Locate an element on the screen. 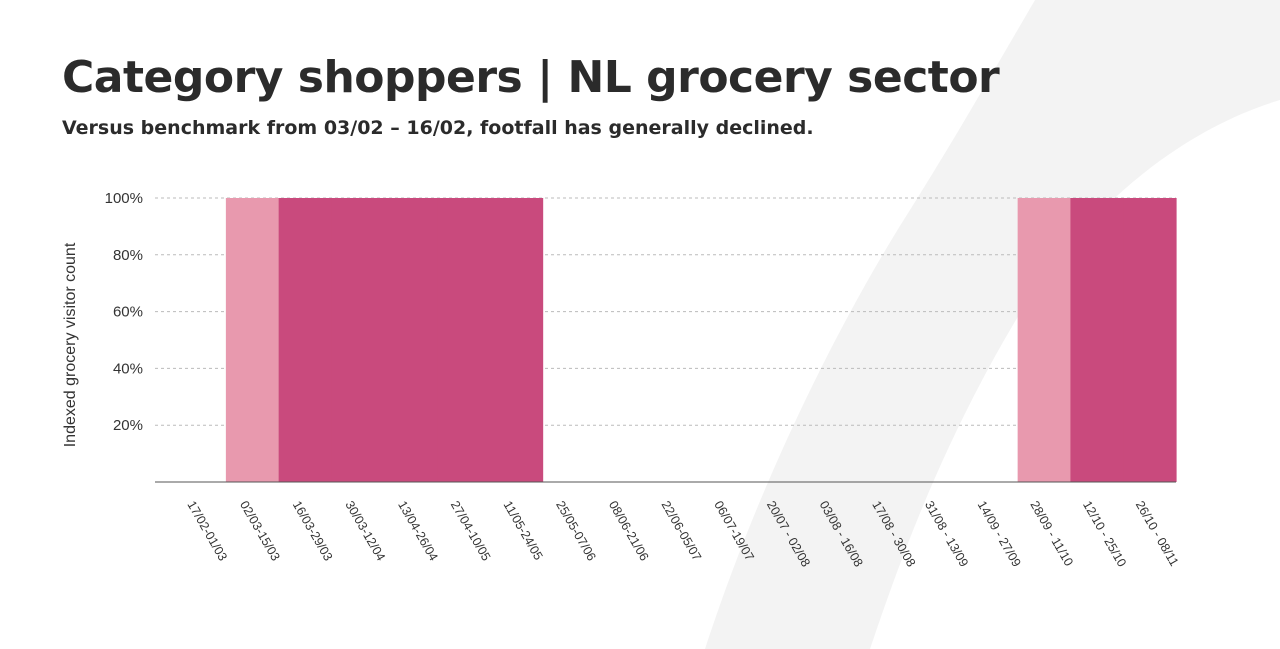 This screenshot has width=1280, height=649. x-tick-label: 17/02-01/03 is located at coordinates (207, 531).